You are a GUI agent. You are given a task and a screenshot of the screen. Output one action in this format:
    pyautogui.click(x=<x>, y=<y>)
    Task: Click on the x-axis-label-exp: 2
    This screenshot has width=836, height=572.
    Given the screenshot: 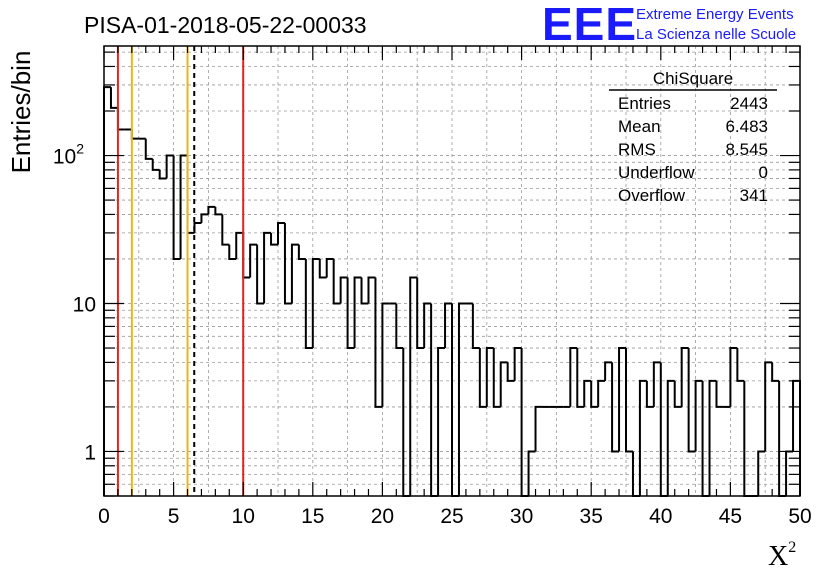 What is the action you would take?
    pyautogui.click(x=792, y=547)
    